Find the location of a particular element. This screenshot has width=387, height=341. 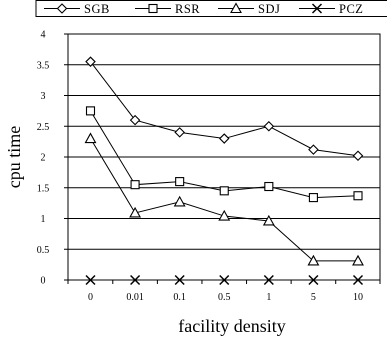

y-axis-label: cpu time is located at coordinates (14, 157).